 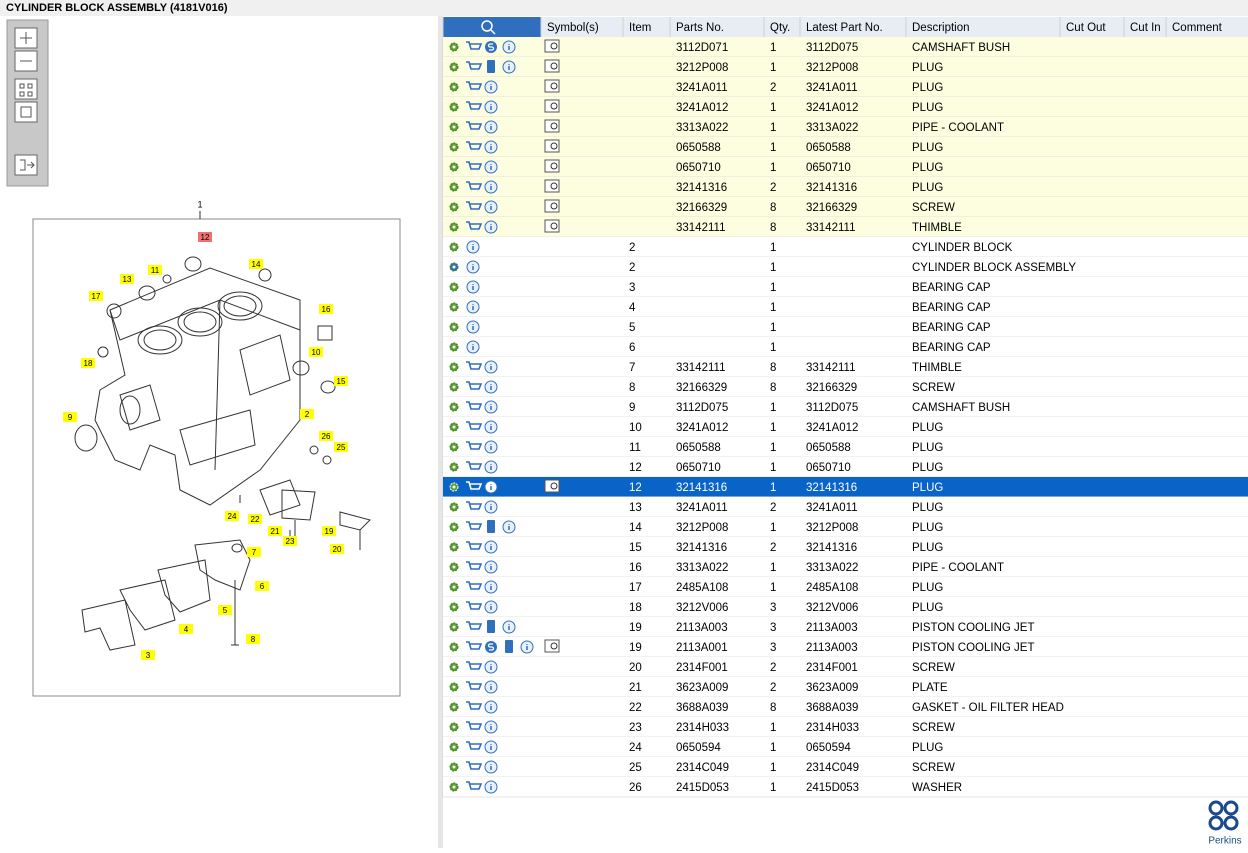 I want to click on table-row: 12 32141316 1 32141316 PLUG, so click(x=845, y=487).